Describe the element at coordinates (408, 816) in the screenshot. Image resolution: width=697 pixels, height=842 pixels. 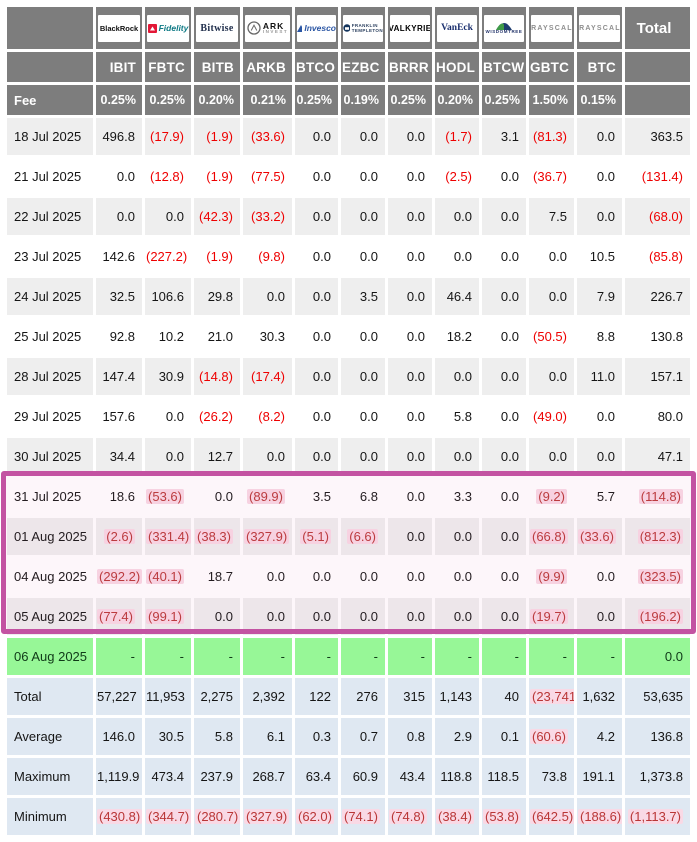
I see `negative-value: (74.8)` at that location.